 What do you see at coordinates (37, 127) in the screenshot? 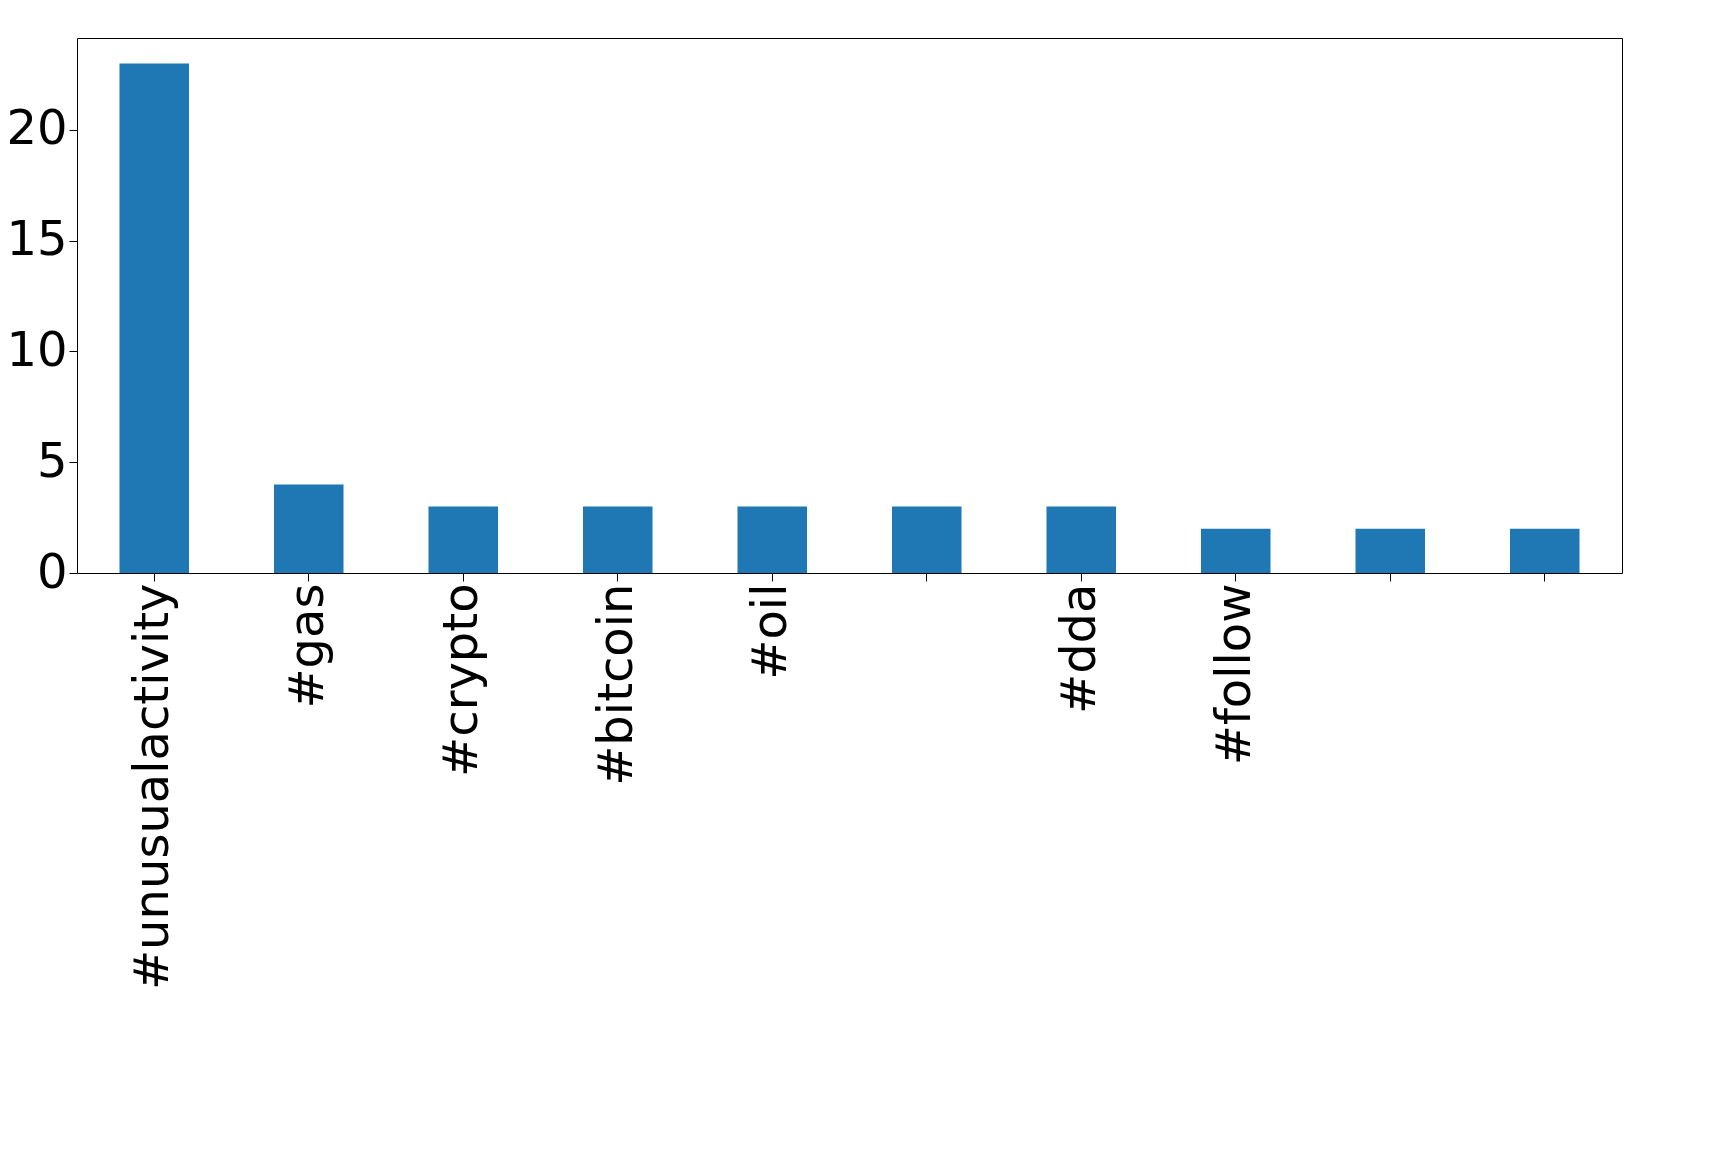
I see `y-tick-label: 20` at bounding box center [37, 127].